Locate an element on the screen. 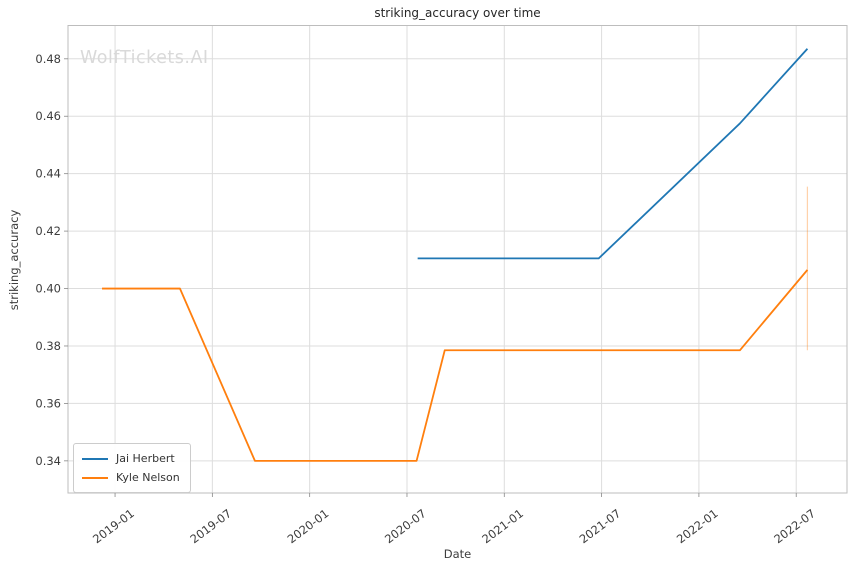 The width and height of the screenshot is (852, 575). y-tick-label: 0.44 is located at coordinates (48, 174).